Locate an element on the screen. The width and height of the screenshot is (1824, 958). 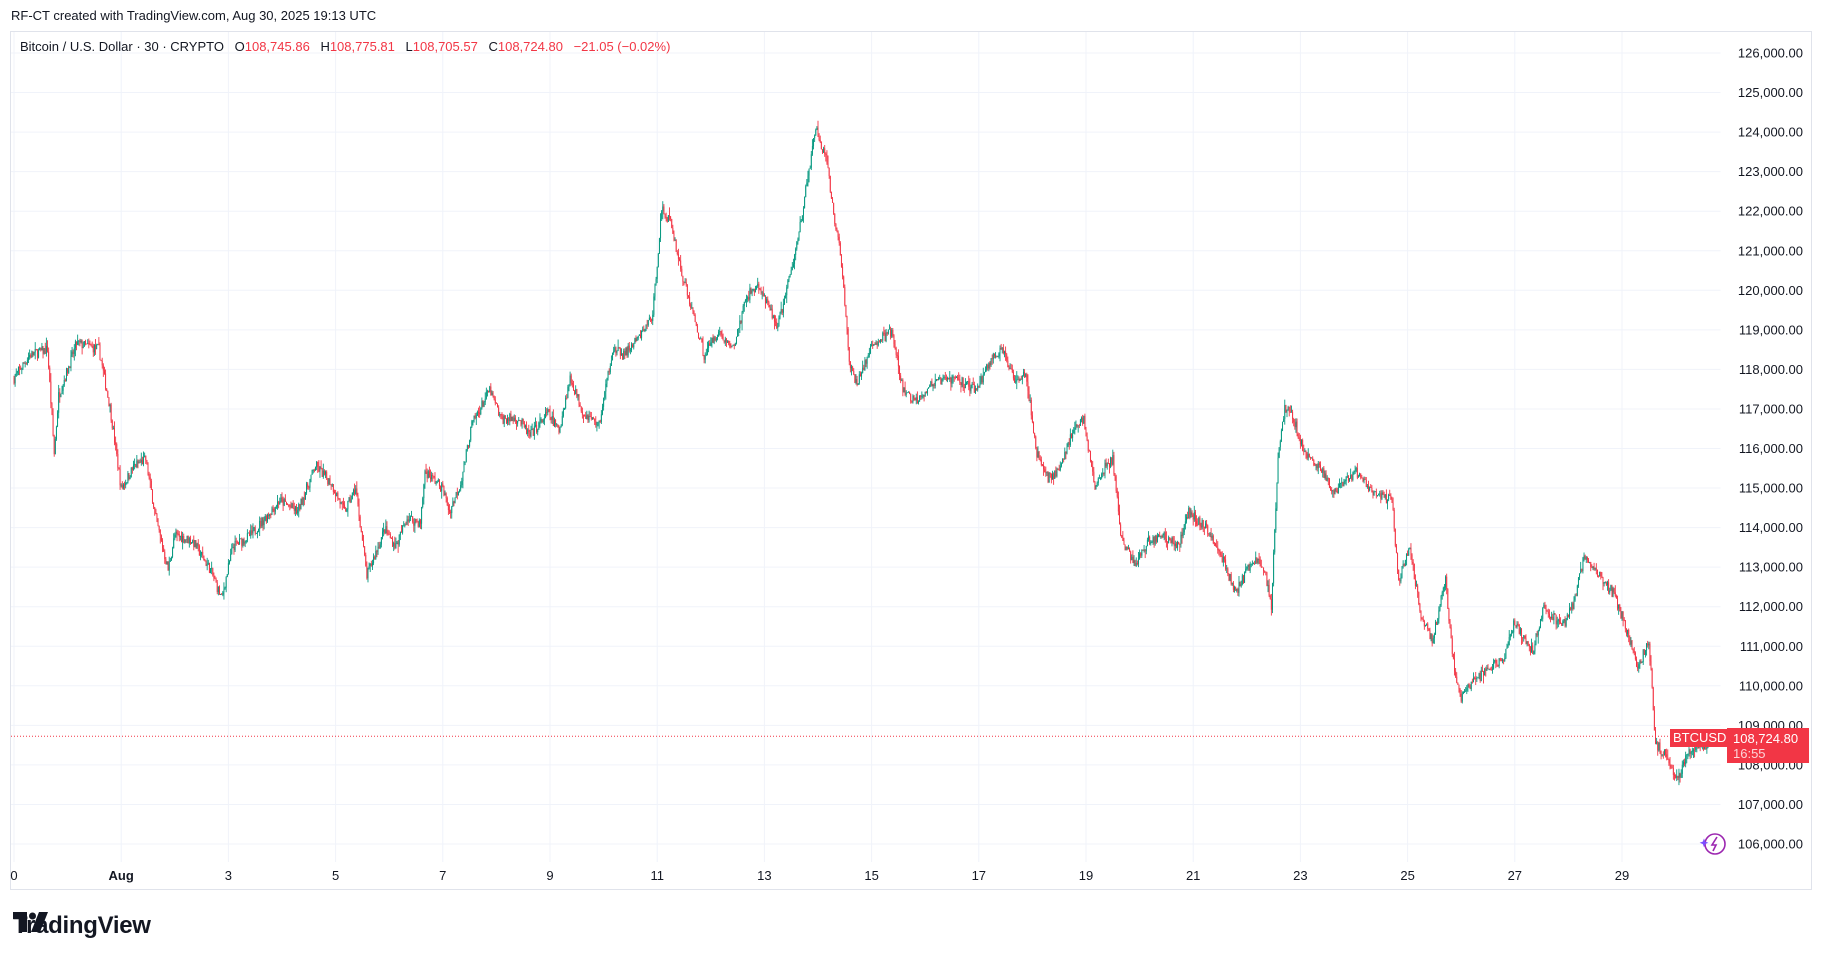
tradingview-logo: TradingView is located at coordinates (82, 926).